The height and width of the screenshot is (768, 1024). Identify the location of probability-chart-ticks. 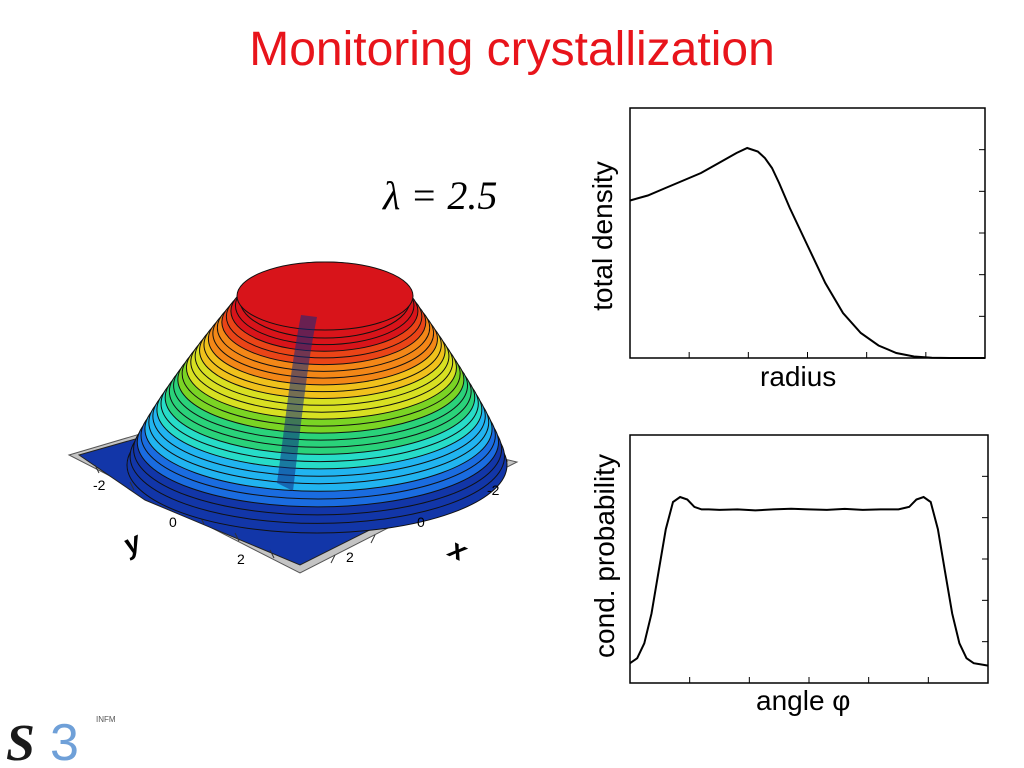
(838, 579).